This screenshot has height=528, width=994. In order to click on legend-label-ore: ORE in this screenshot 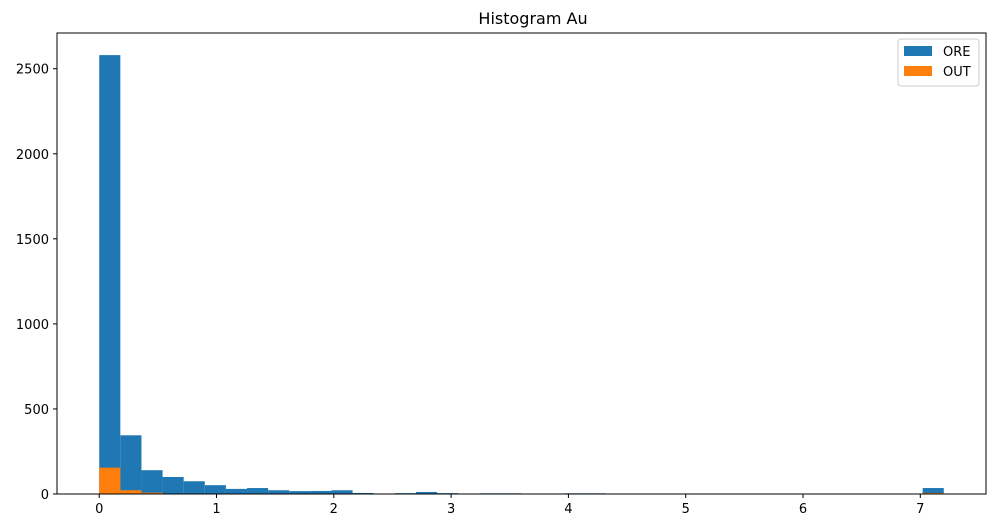, I will do `click(956, 52)`.